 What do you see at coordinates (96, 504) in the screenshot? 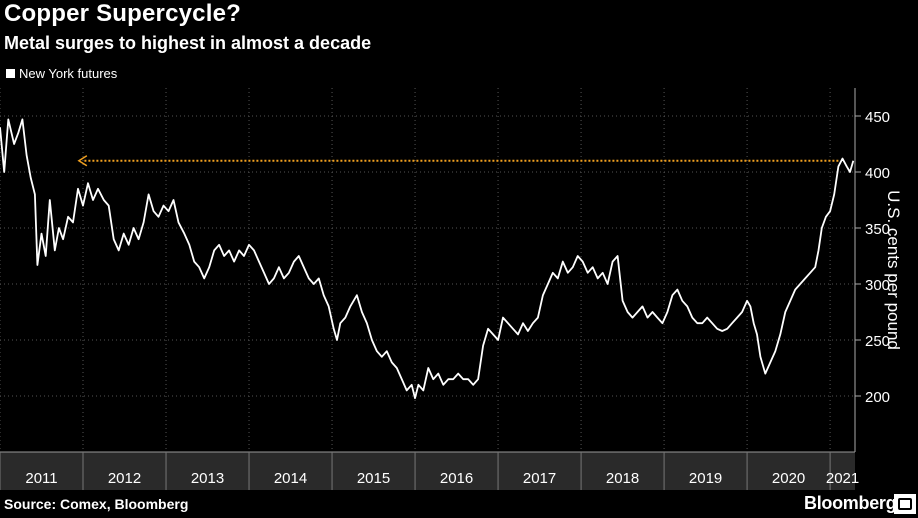
I see `source-note: Source: Comex, Bloomberg` at bounding box center [96, 504].